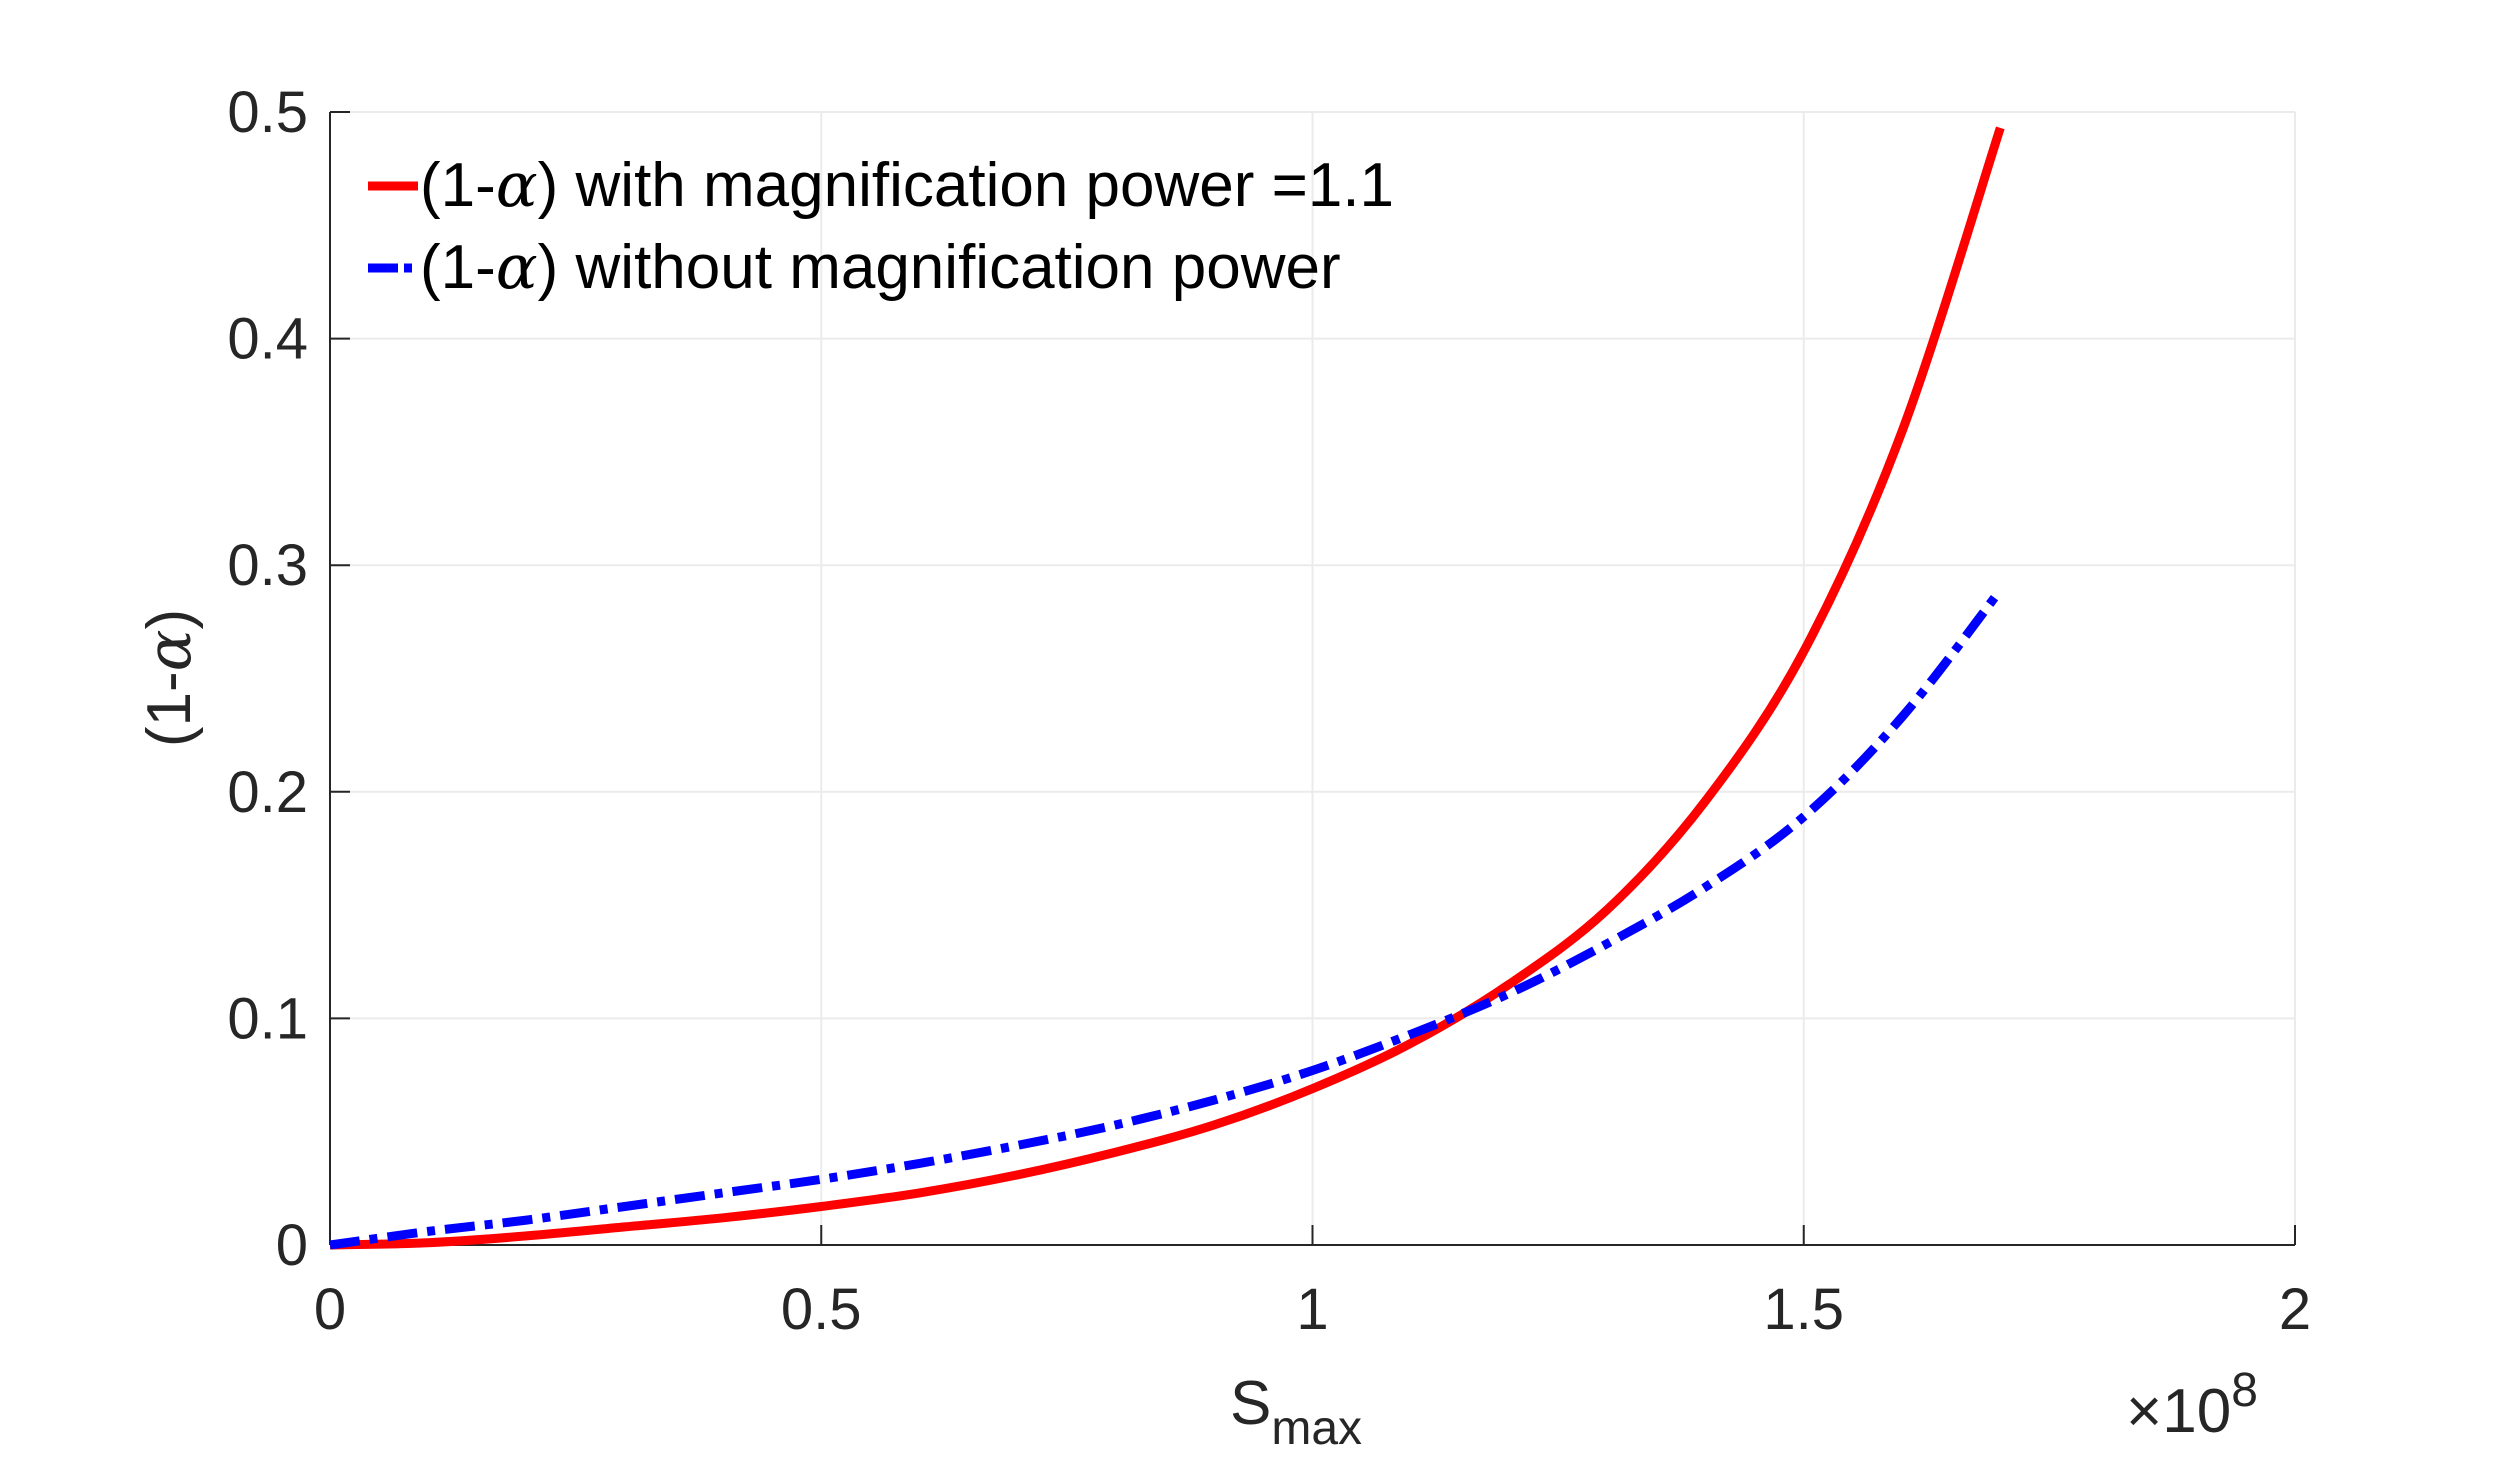  I want to click on multiplier-base: 10, so click(2196, 1411).